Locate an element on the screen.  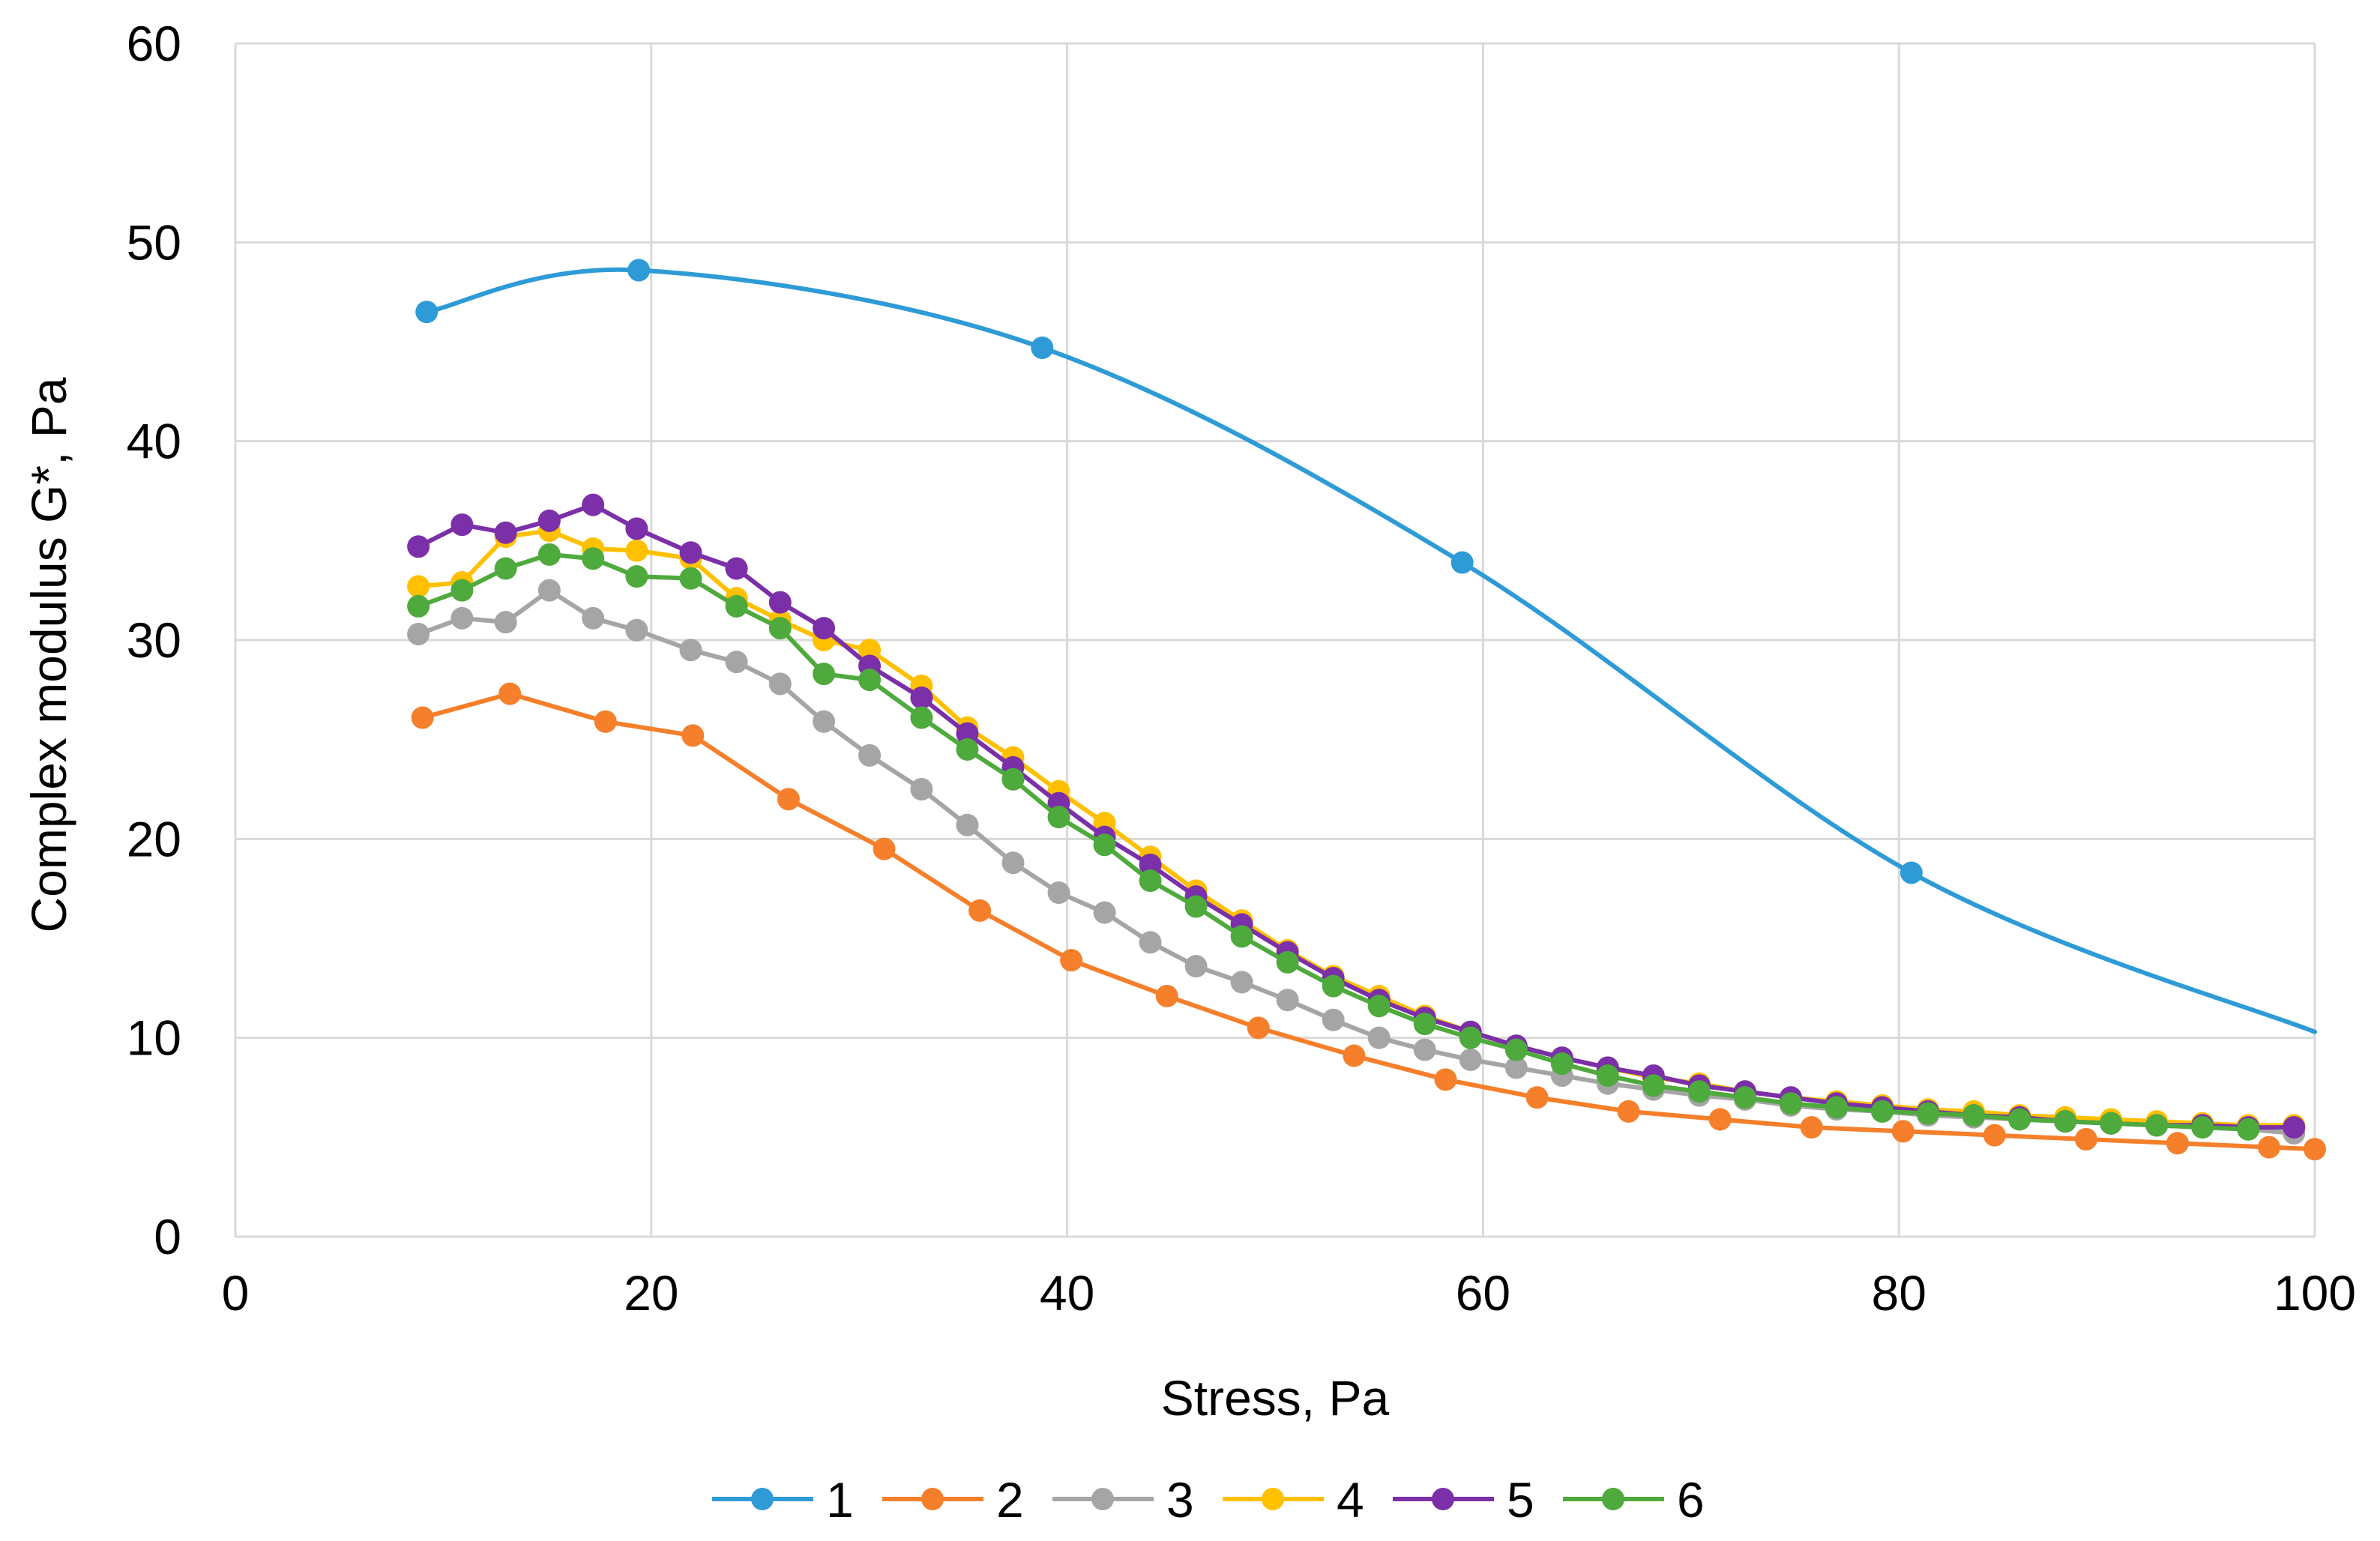
legend-label: 4 is located at coordinates (1350, 1500).